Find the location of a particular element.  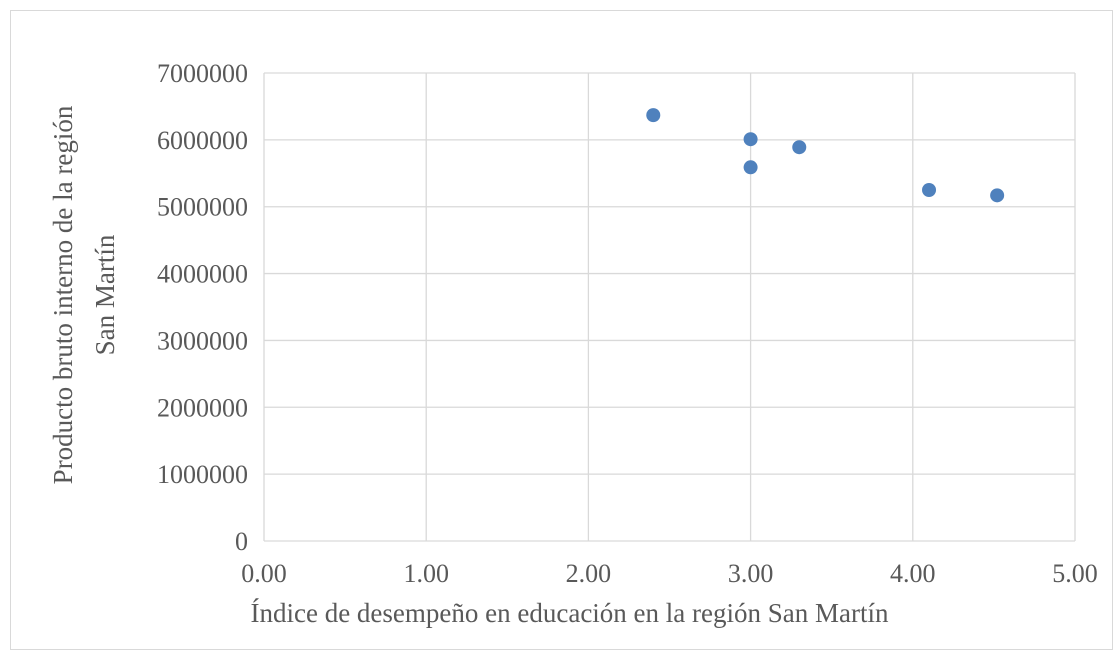

x-tick-label: 0.00 is located at coordinates (264, 573).